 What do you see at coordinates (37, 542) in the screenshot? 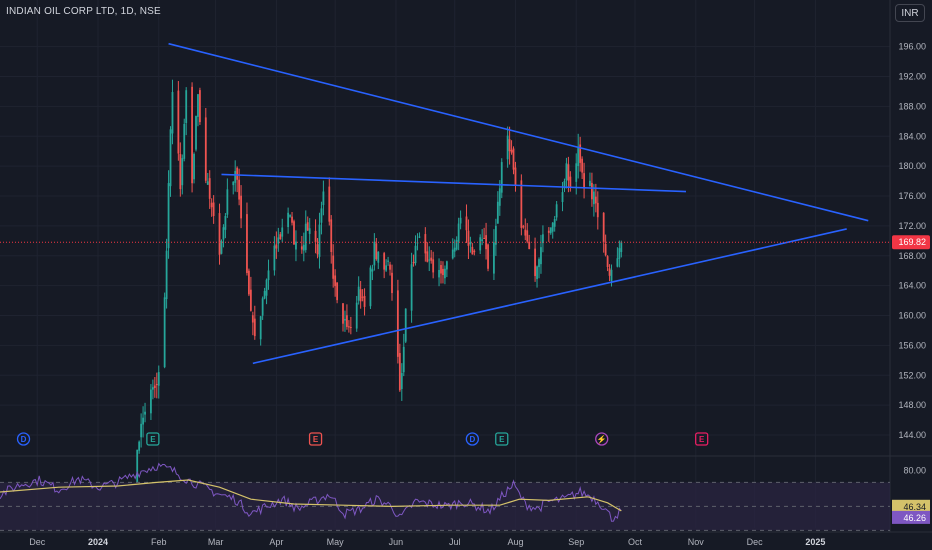
I see `x-tick-label: Dec` at bounding box center [37, 542].